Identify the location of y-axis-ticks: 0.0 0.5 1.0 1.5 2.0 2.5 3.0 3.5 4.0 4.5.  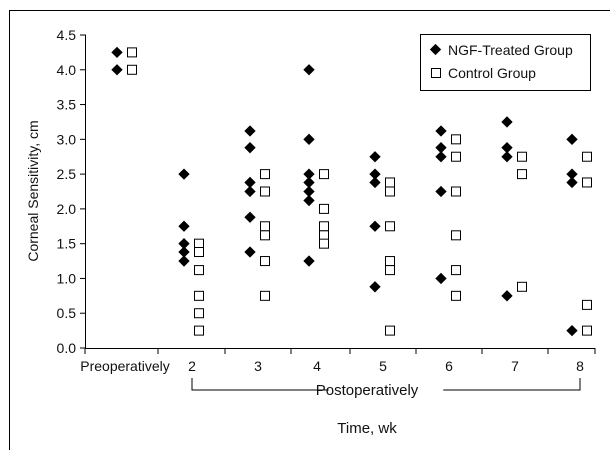
(71, 191).